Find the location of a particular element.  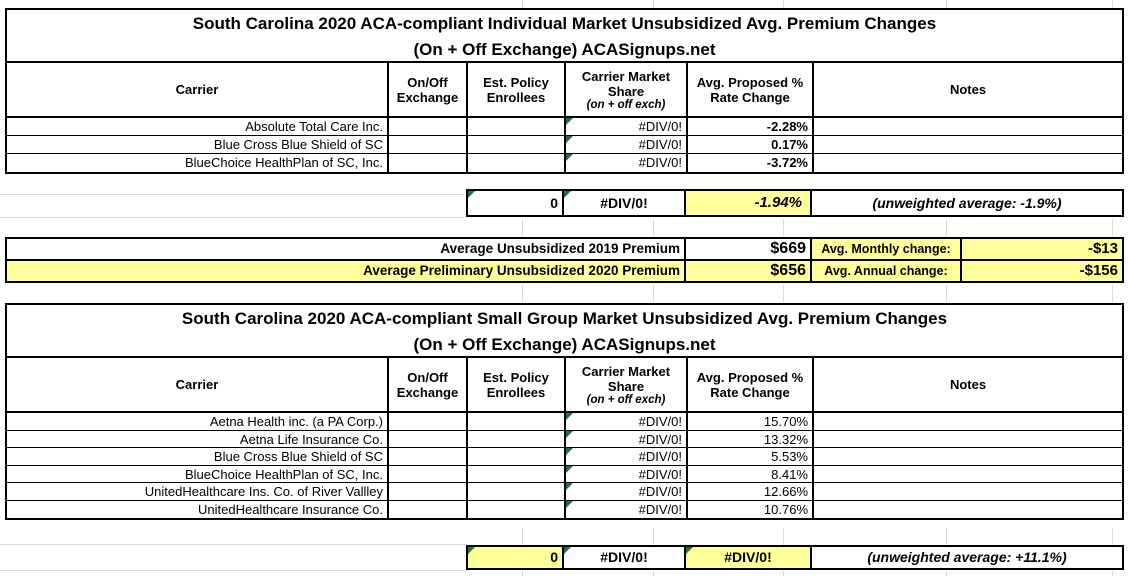

unweighted-average-note: (unweighted average: +11.1%) is located at coordinates (967, 557).